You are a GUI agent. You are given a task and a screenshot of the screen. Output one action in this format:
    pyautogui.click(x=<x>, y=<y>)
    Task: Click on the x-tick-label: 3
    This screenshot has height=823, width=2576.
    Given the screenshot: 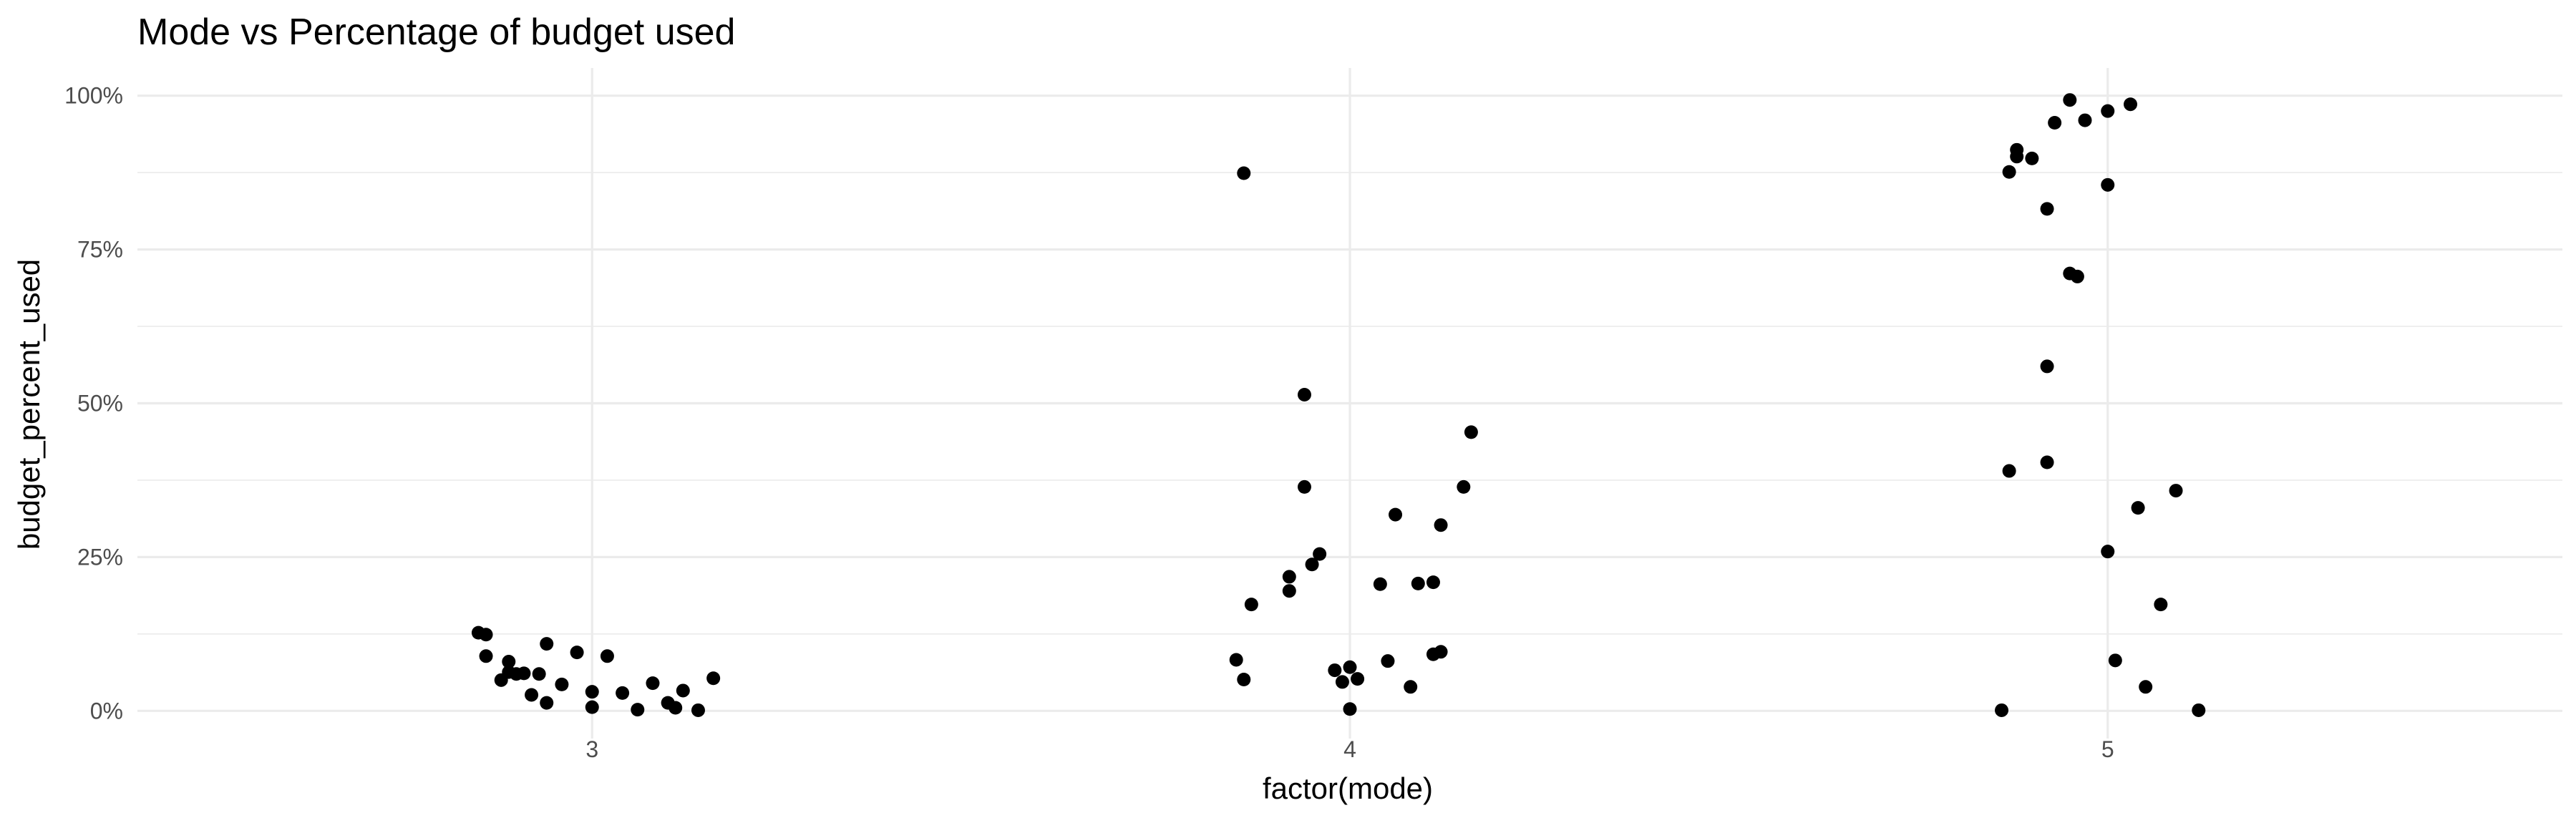 What is the action you would take?
    pyautogui.click(x=591, y=749)
    